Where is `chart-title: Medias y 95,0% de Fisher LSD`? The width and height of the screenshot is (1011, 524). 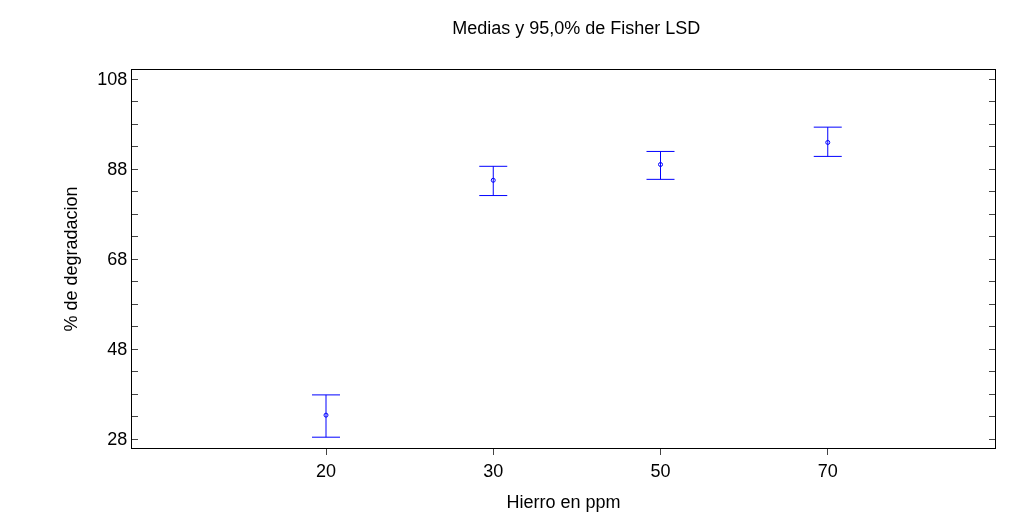 chart-title: Medias y 95,0% de Fisher LSD is located at coordinates (576, 27).